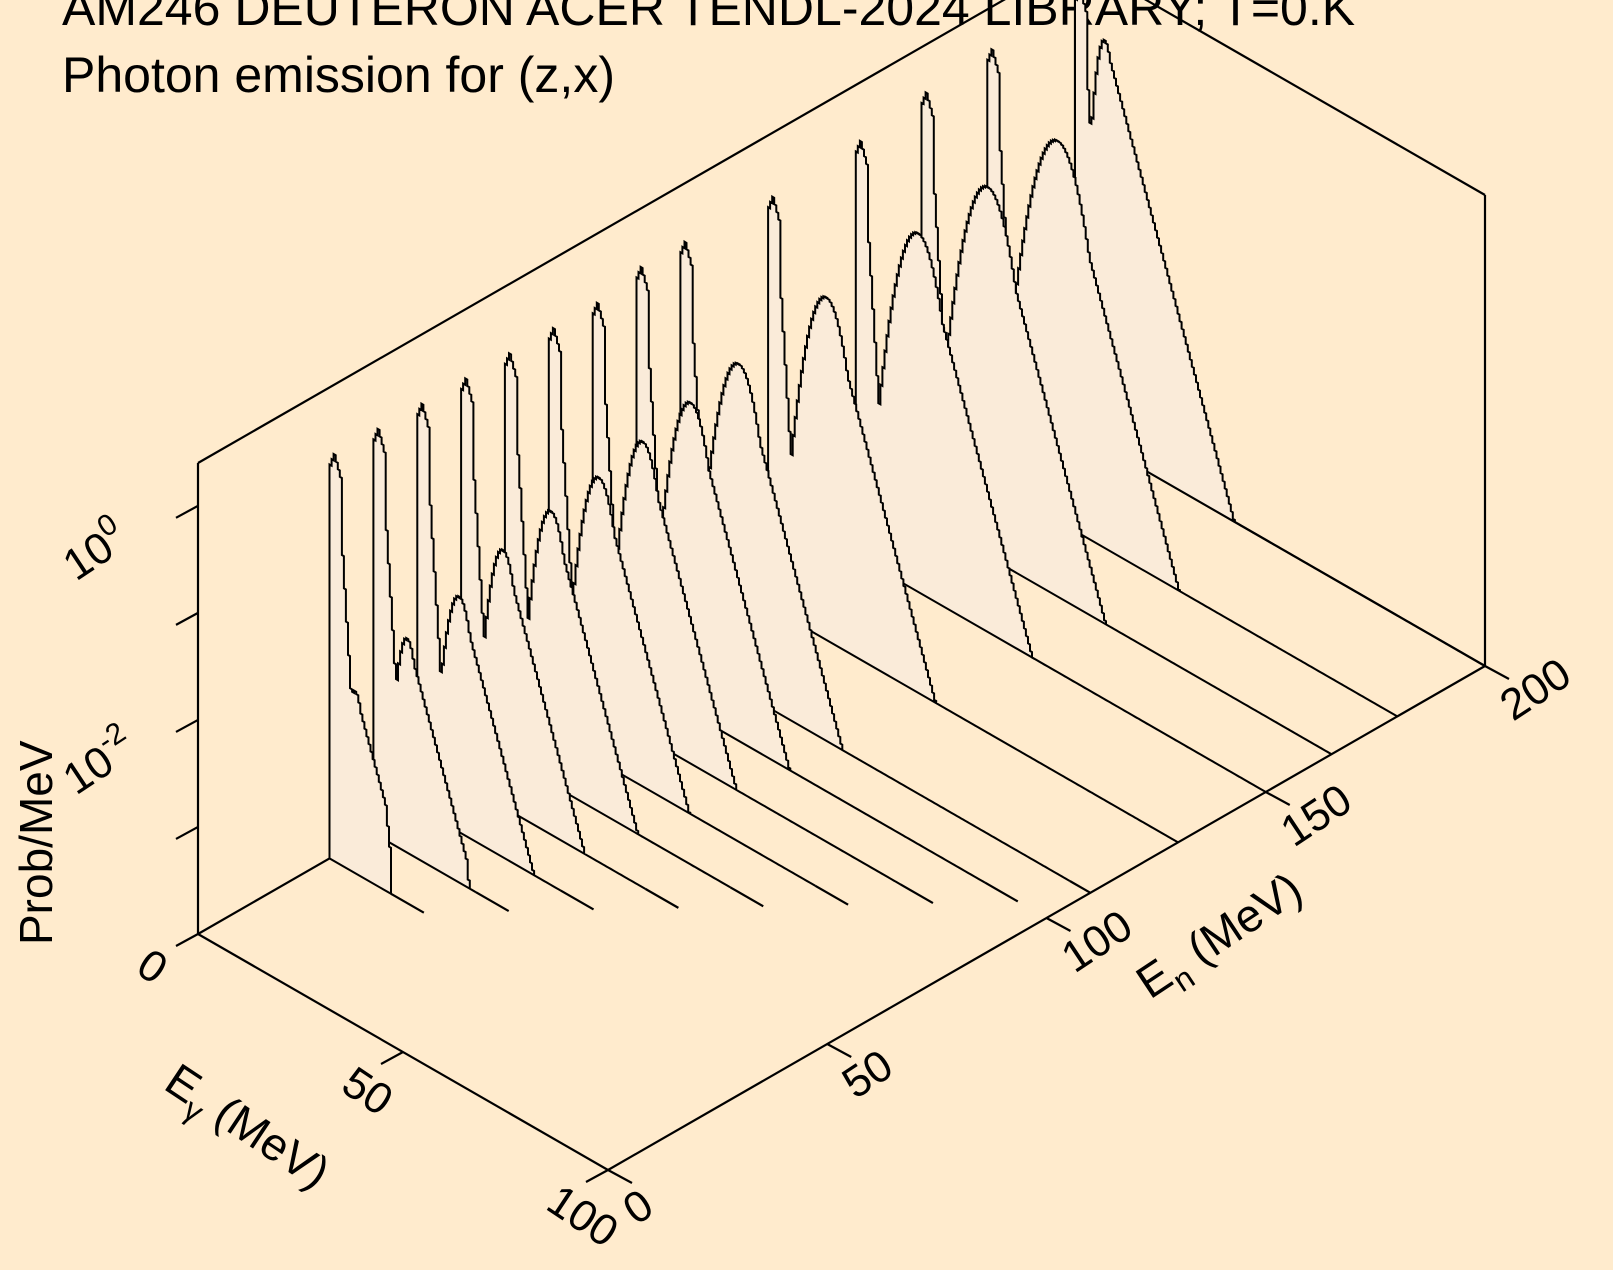 The width and height of the screenshot is (1613, 1270). I want to click on y-tick-label-150: 150, so click(1316, 815).